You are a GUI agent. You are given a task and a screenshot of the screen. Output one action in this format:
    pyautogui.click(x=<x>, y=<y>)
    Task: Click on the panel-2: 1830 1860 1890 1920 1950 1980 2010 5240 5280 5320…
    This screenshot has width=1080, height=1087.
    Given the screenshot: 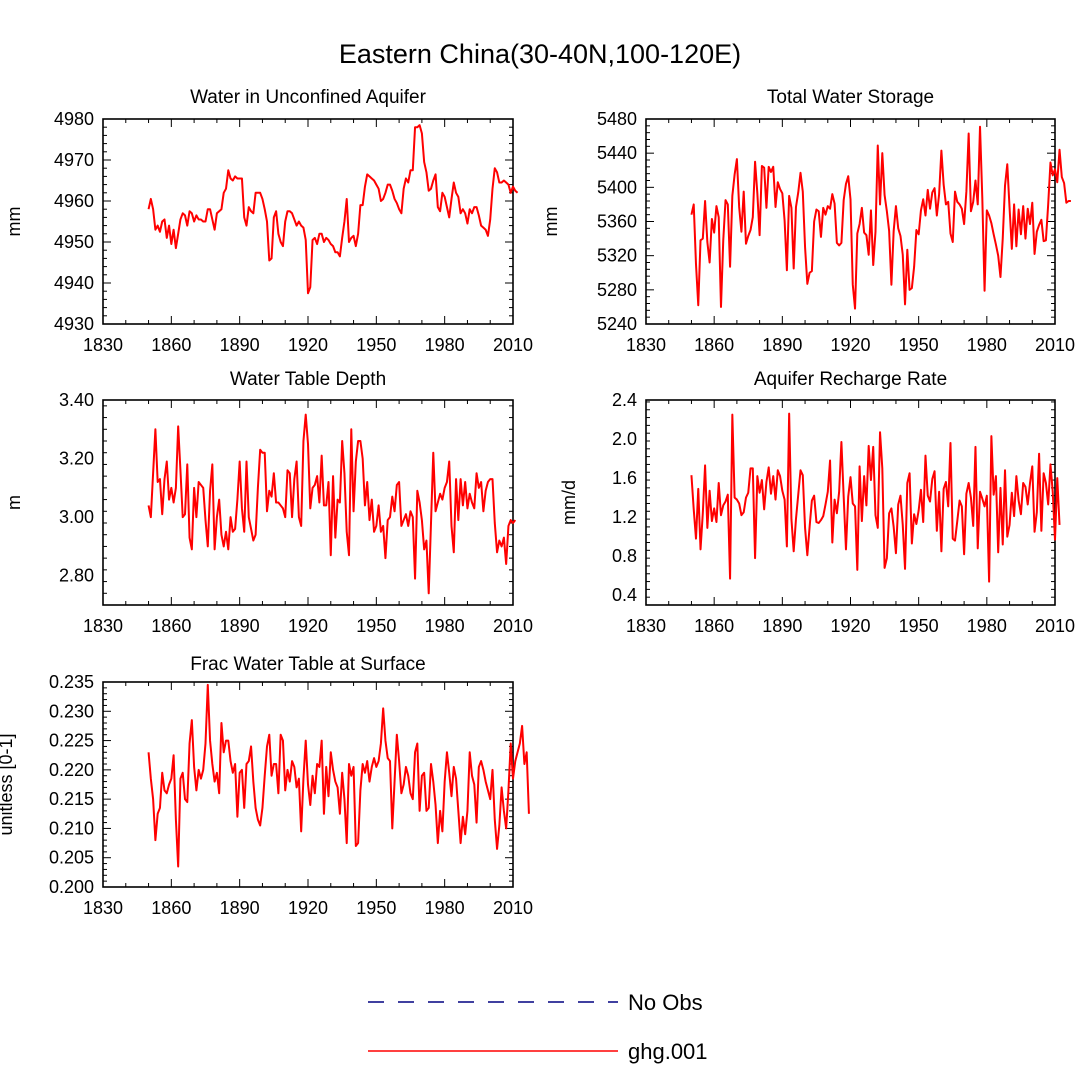 What is the action you would take?
    pyautogui.click(x=808, y=221)
    